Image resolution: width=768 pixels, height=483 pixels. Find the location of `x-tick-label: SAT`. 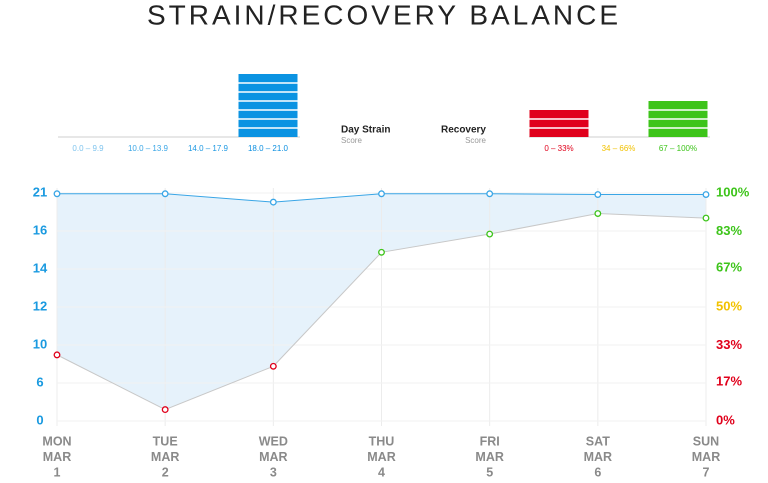

x-tick-label: SAT is located at coordinates (598, 441).